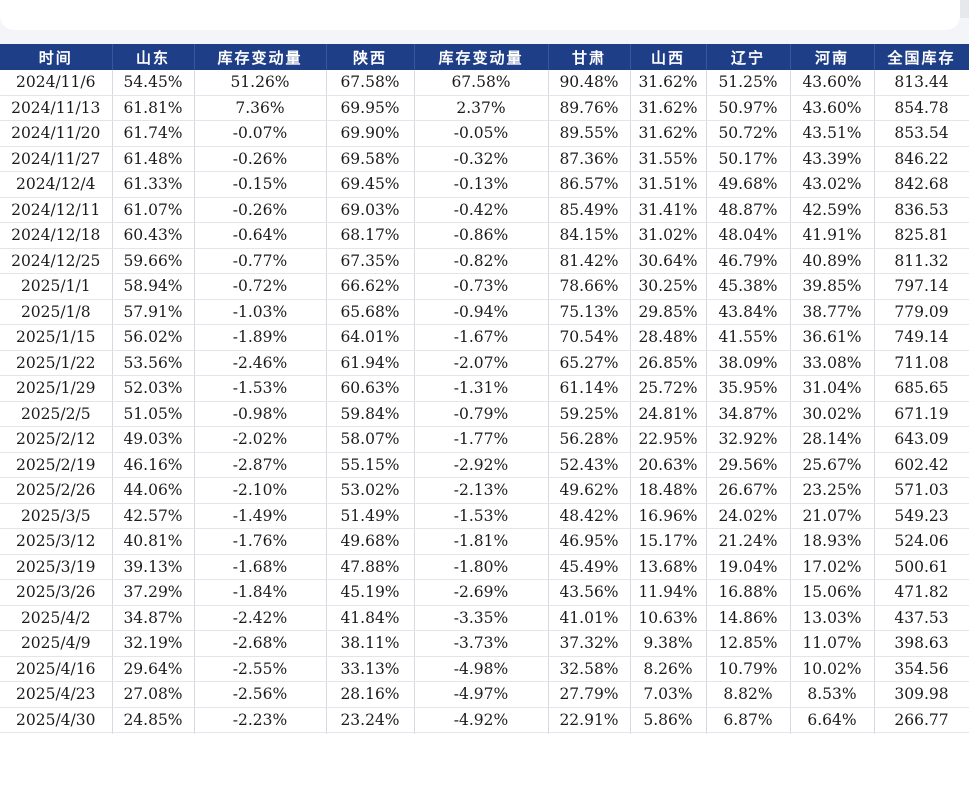 The width and height of the screenshot is (969, 800). What do you see at coordinates (921, 133) in the screenshot?
I see `value-cell: 853.54` at bounding box center [921, 133].